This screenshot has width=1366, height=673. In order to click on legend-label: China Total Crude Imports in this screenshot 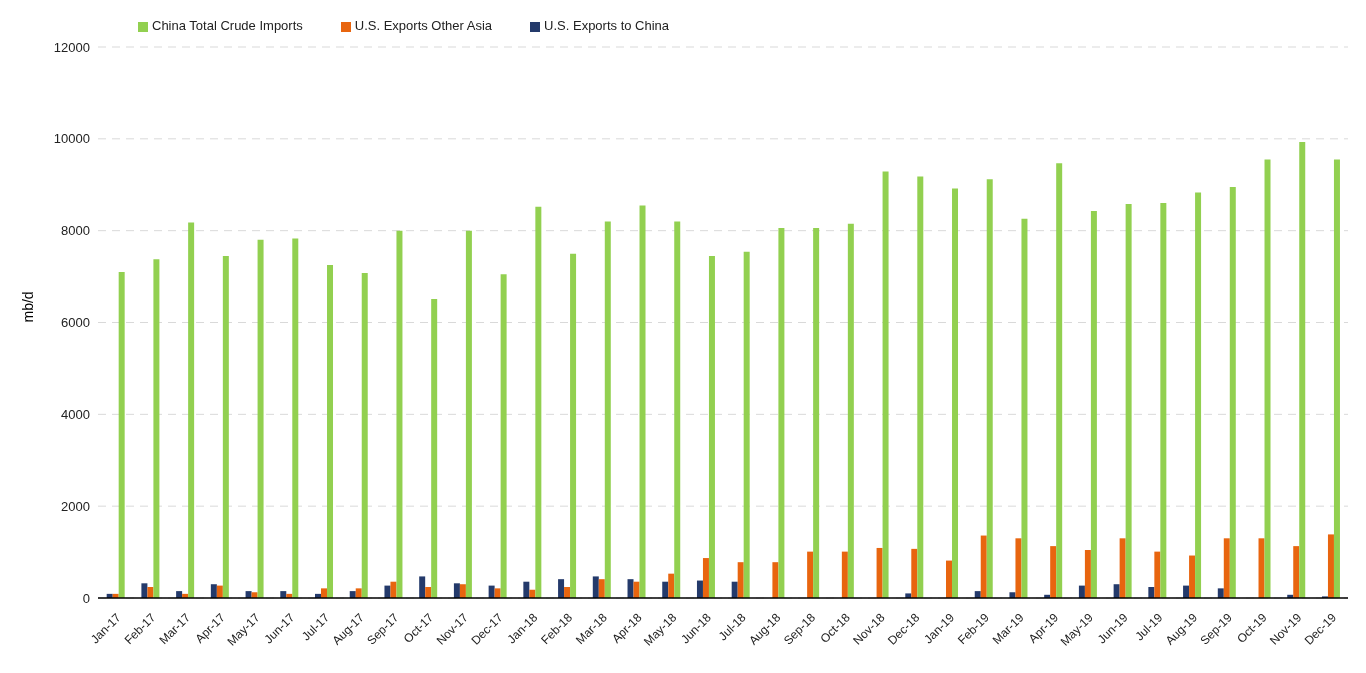, I will do `click(227, 25)`.